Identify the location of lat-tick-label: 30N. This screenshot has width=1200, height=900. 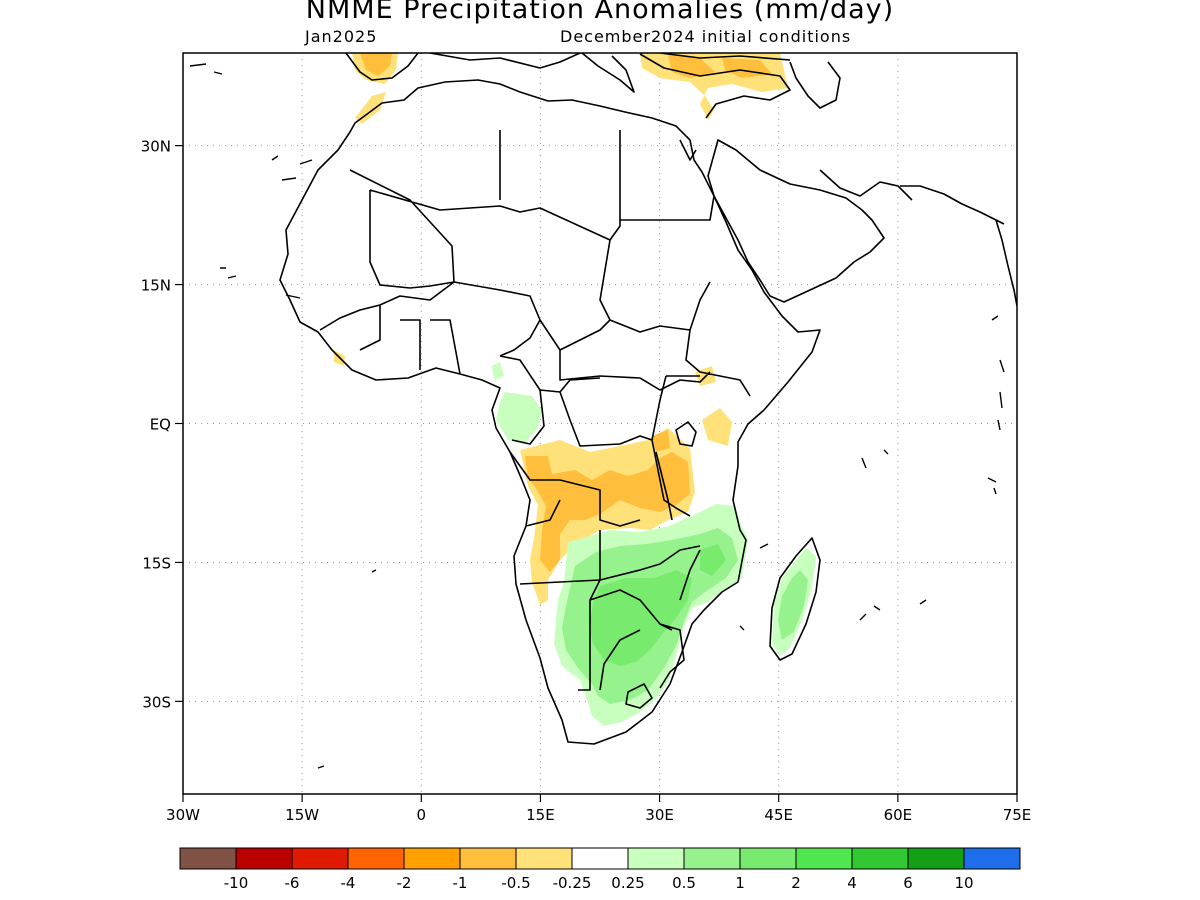
(156, 147).